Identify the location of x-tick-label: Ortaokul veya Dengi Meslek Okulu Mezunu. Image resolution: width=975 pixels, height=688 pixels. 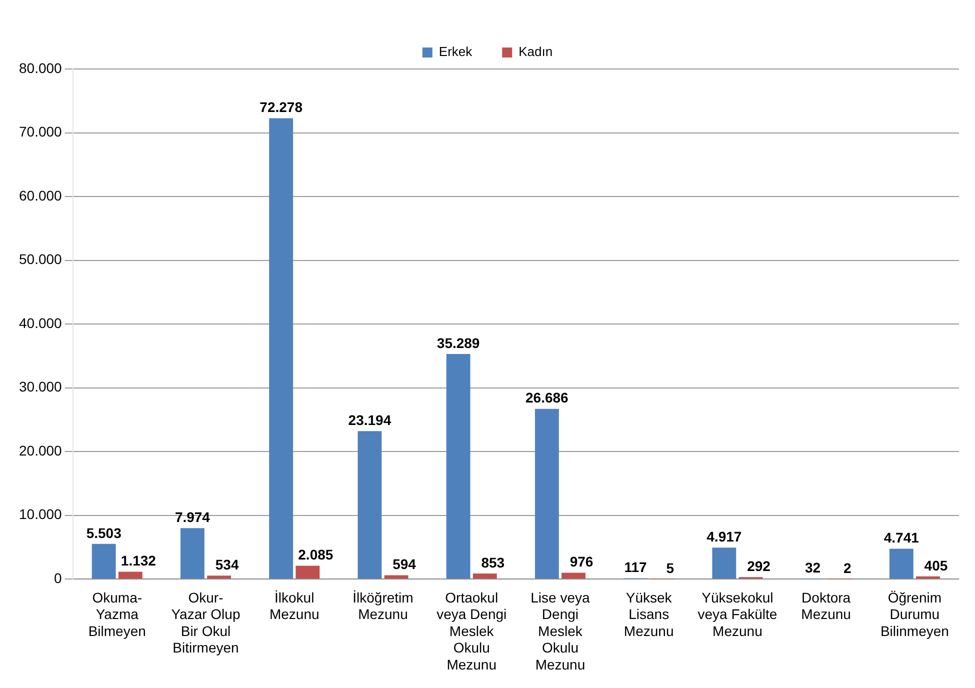
(471, 630).